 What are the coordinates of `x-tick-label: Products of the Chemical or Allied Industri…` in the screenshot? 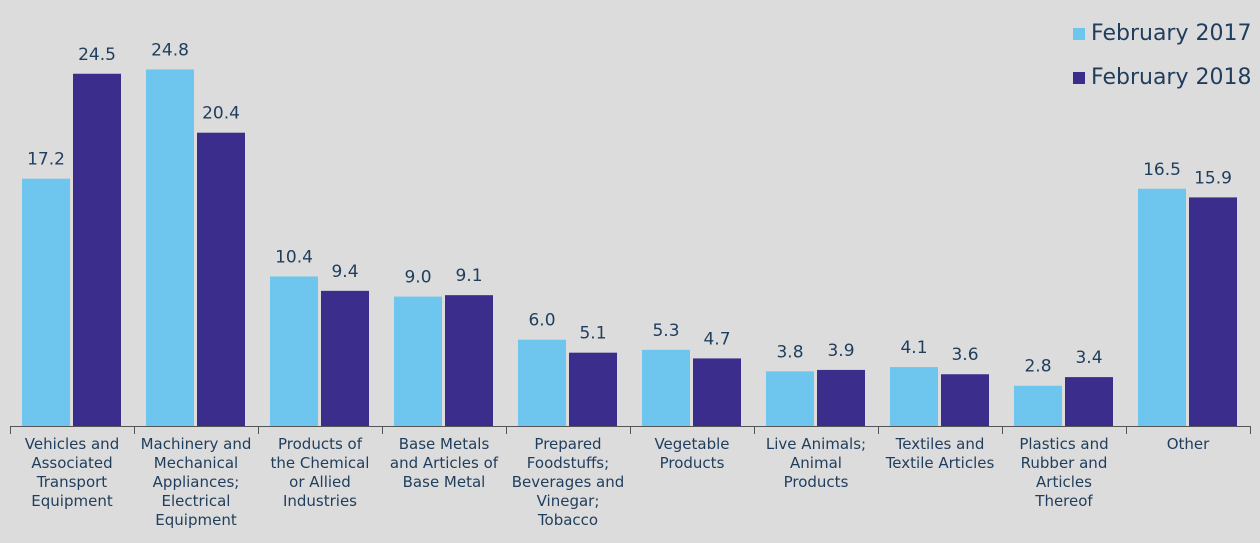 It's located at (320, 472).